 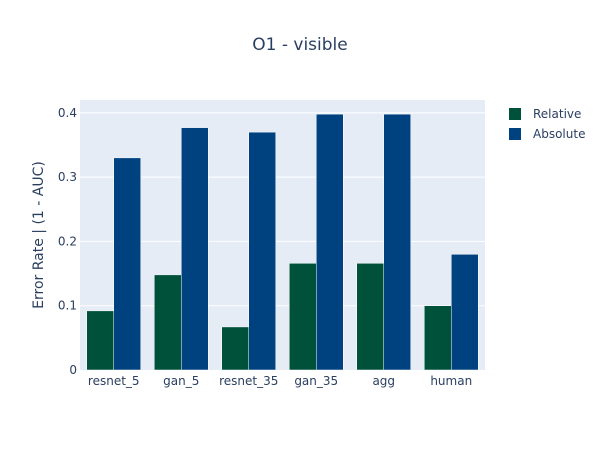 I want to click on y-tick-label: 0.1, so click(x=67, y=306).